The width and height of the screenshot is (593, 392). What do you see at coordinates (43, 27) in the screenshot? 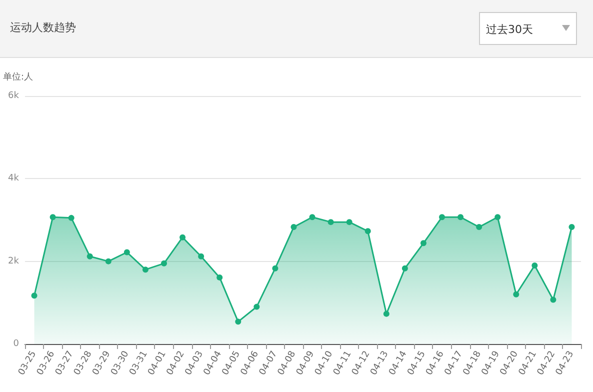
I see `chart-title: 运动人数趋势` at bounding box center [43, 27].